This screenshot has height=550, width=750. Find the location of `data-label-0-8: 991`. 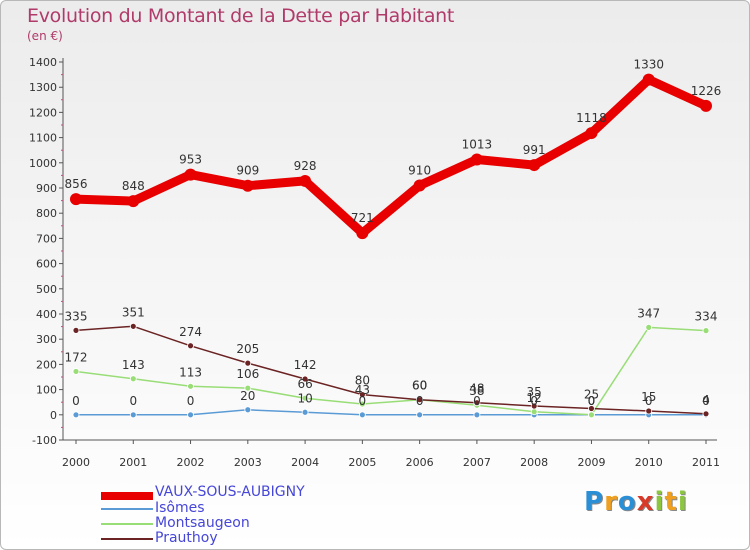

data-label-0-8: 991 is located at coordinates (534, 150).